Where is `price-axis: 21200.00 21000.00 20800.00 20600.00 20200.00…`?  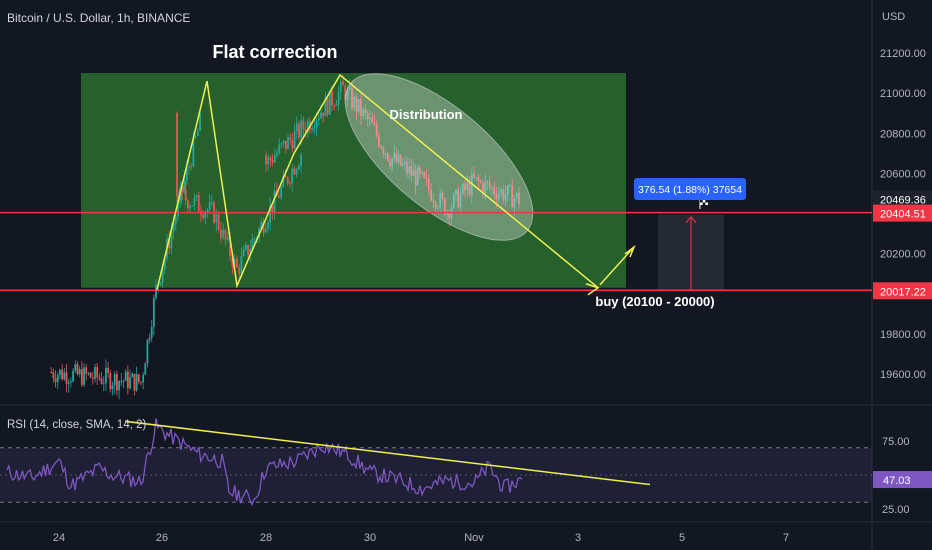 price-axis: 21200.00 21000.00 20800.00 20600.00 20200.00… is located at coordinates (903, 214).